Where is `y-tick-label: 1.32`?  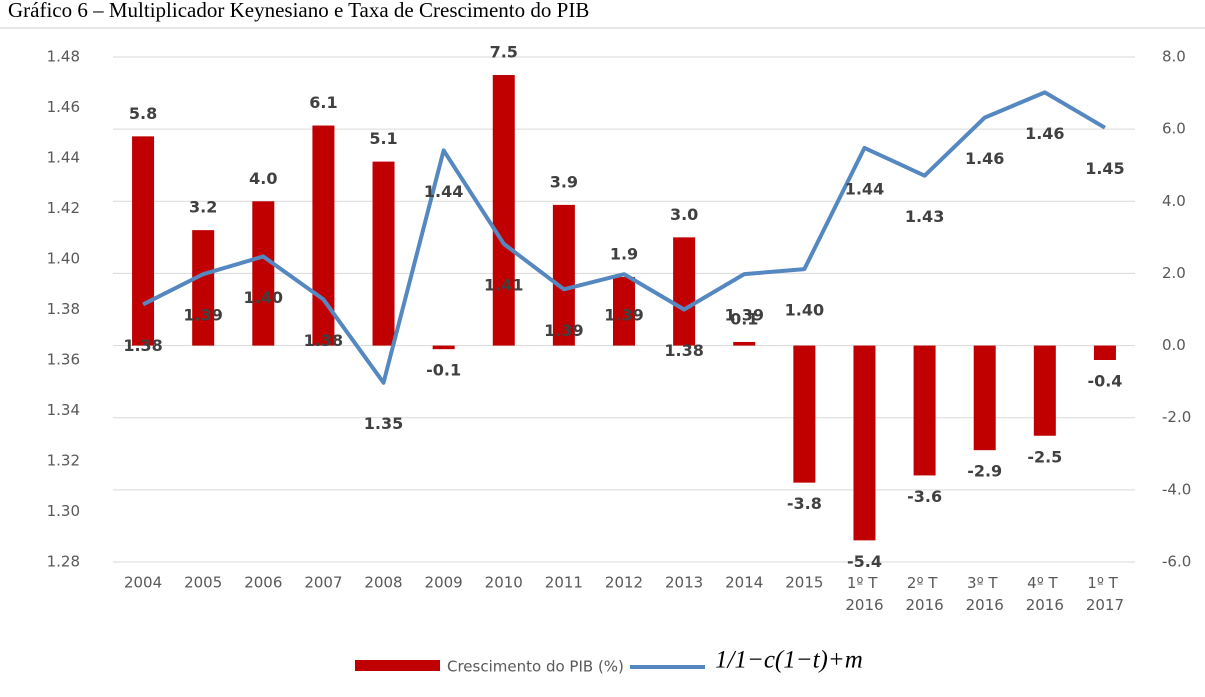
y-tick-label: 1.32 is located at coordinates (63, 461).